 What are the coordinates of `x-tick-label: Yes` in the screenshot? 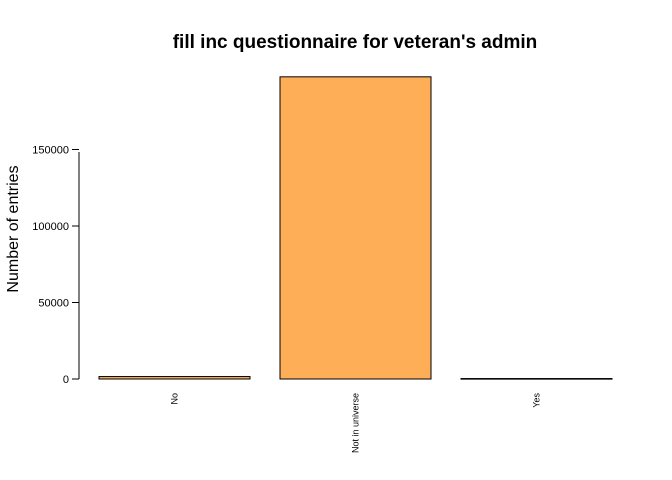 It's located at (537, 400).